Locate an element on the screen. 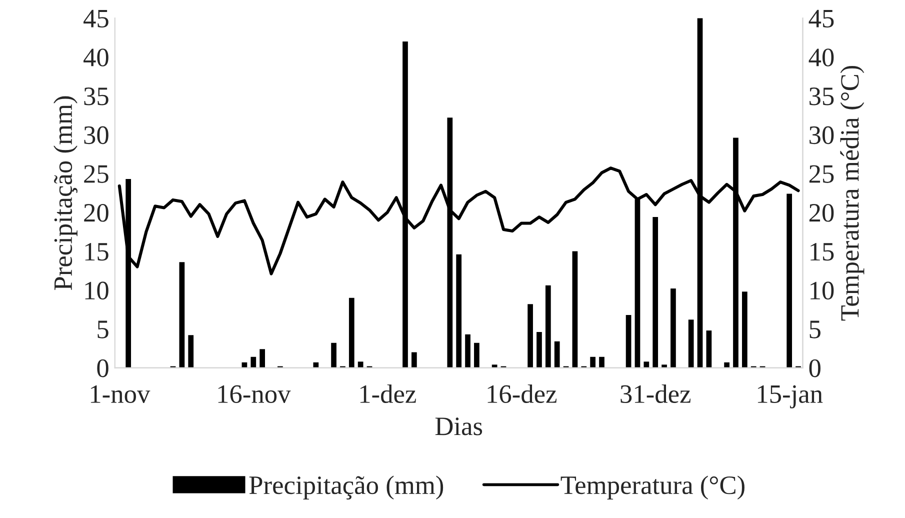 This screenshot has width=905, height=518. y2-tick-label: 25 is located at coordinates (821, 174).